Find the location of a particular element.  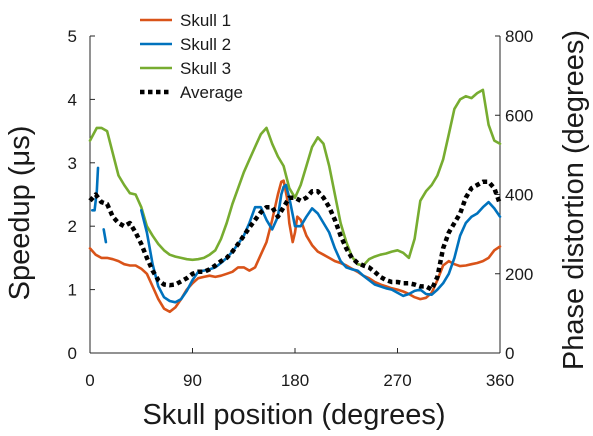

y2-tick-label: 600 is located at coordinates (519, 115).